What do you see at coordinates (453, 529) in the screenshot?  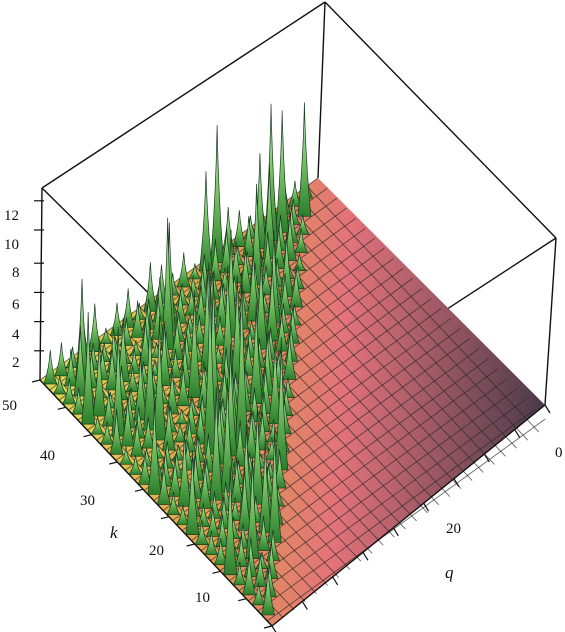 I see `q-tick-20: 20` at bounding box center [453, 529].